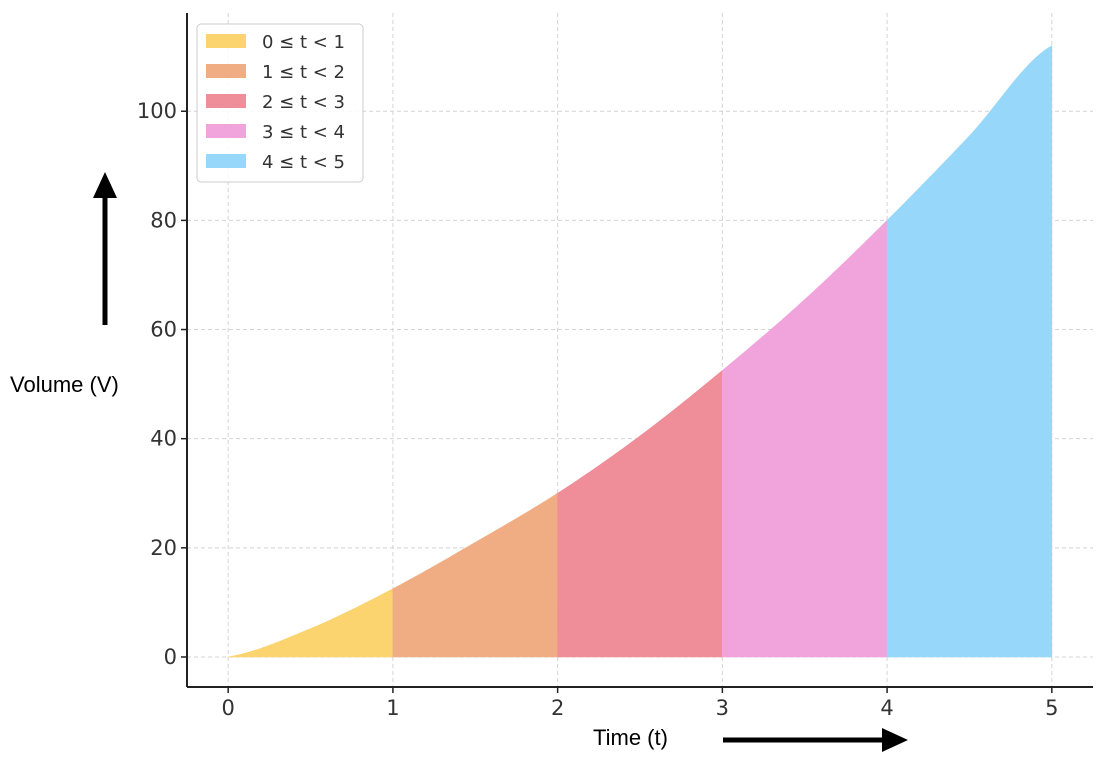 The width and height of the screenshot is (1100, 758). Describe the element at coordinates (557, 708) in the screenshot. I see `x-tick-label: 2` at that location.